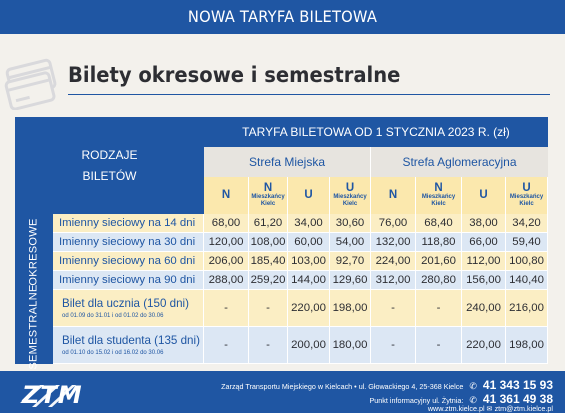 The height and width of the screenshot is (413, 565). I want to click on table-cell-price: 201,60, so click(439, 261).